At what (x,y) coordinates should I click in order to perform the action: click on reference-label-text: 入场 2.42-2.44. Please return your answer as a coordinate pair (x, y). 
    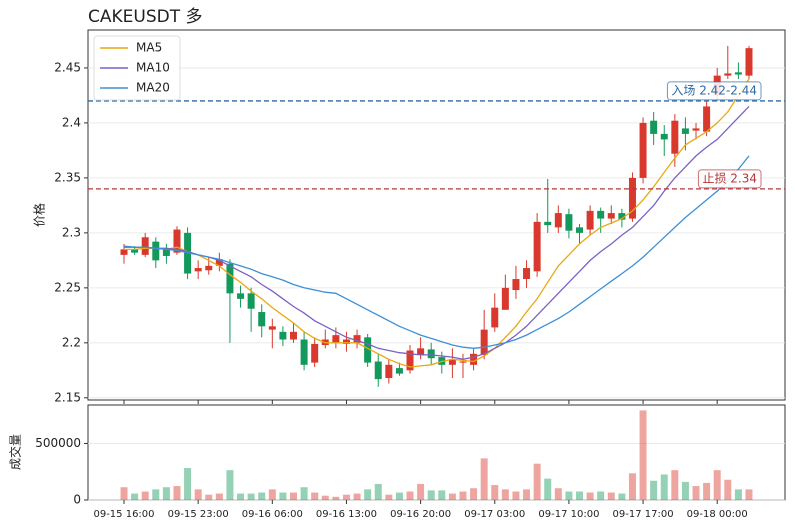
    Looking at the image, I should click on (714, 90).